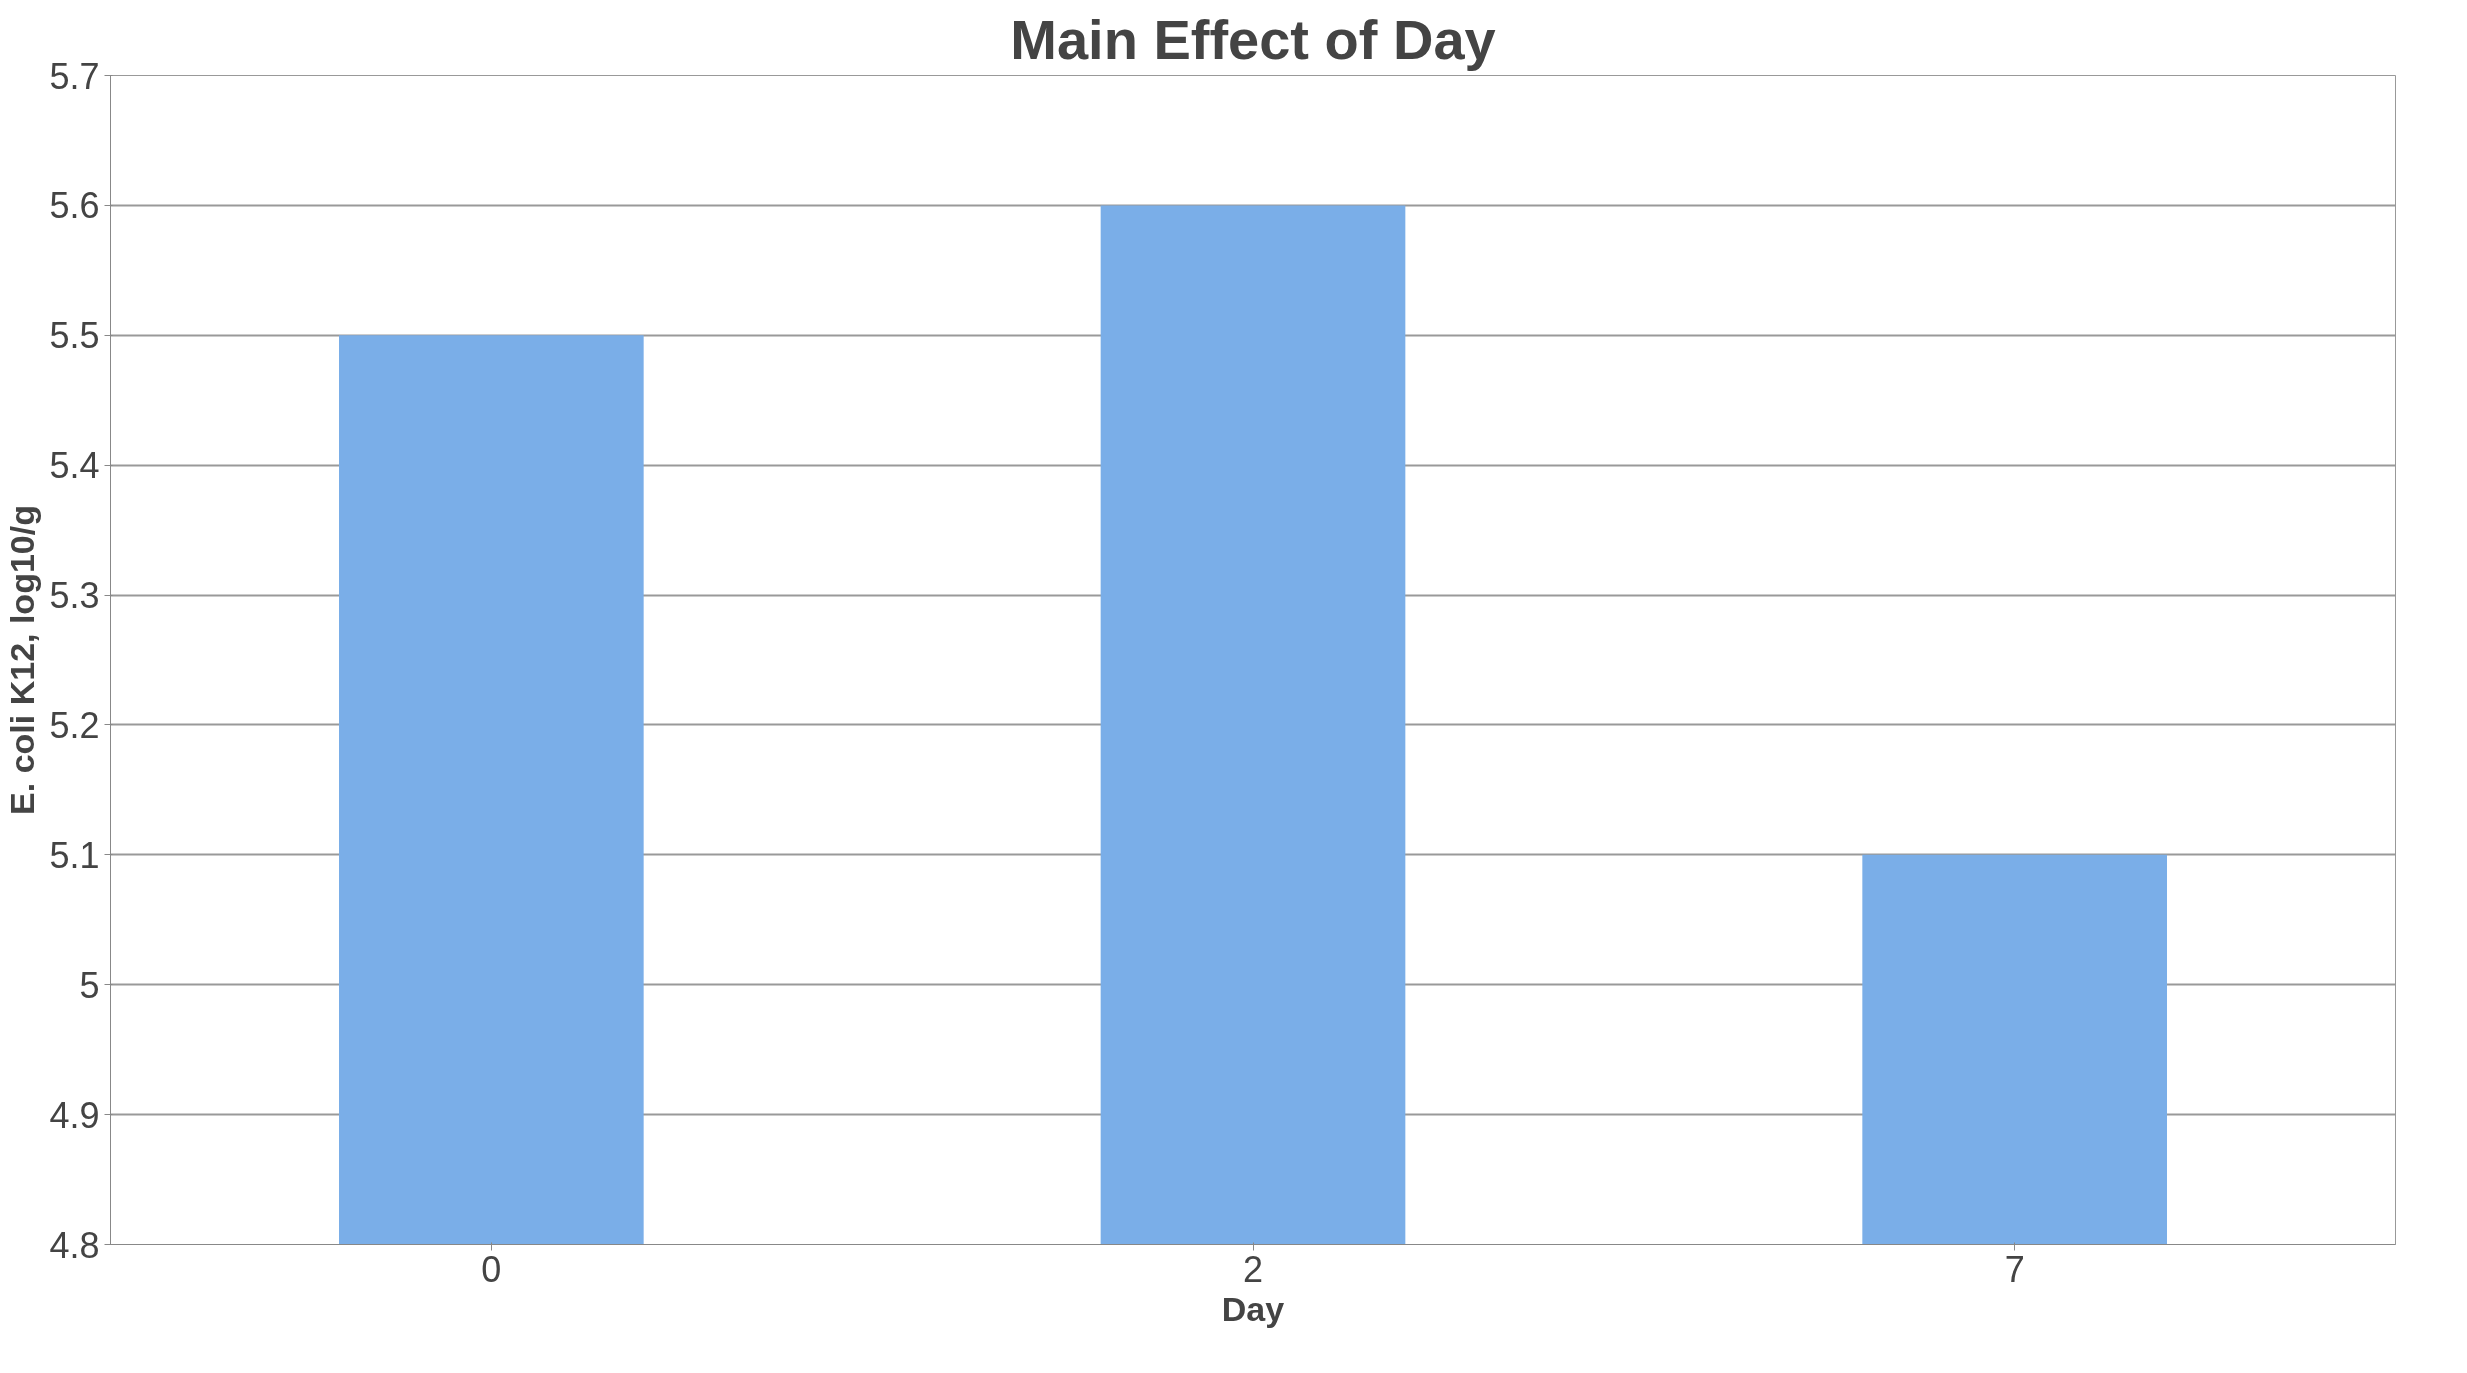 The width and height of the screenshot is (2467, 1373). Describe the element at coordinates (1253, 1308) in the screenshot. I see `x-axis-title: Day` at that location.